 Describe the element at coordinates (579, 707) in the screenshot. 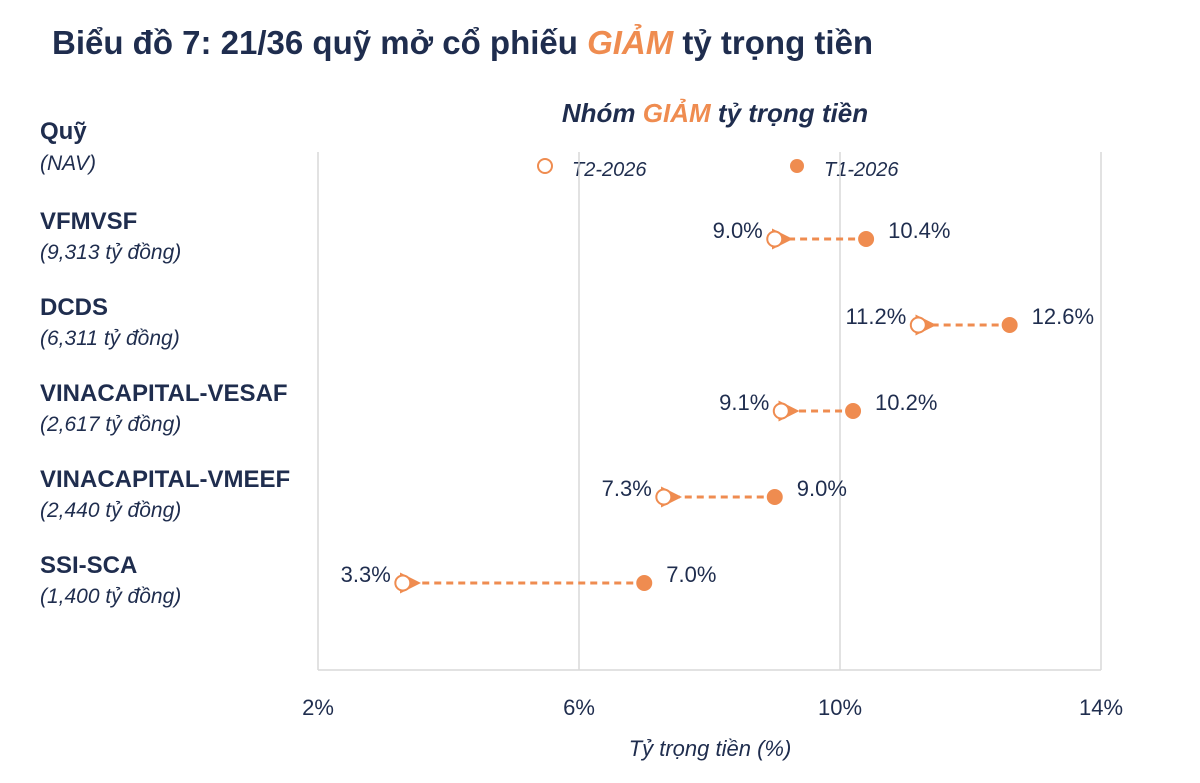

I see `x-tick-label: 6%` at that location.